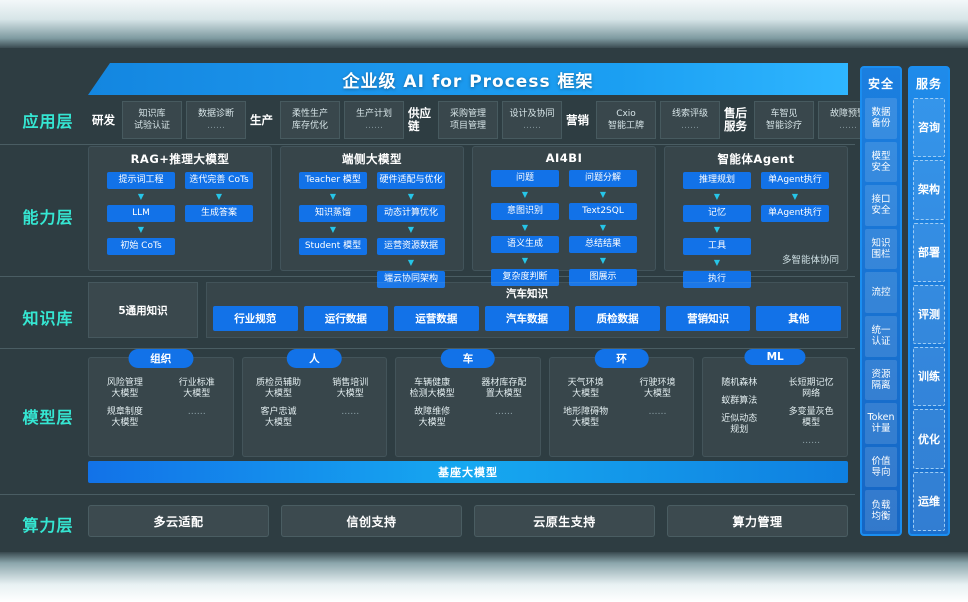 This screenshot has width=968, height=602. Describe the element at coordinates (219, 213) in the screenshot. I see `ability-chip-right: 生成答案` at that location.